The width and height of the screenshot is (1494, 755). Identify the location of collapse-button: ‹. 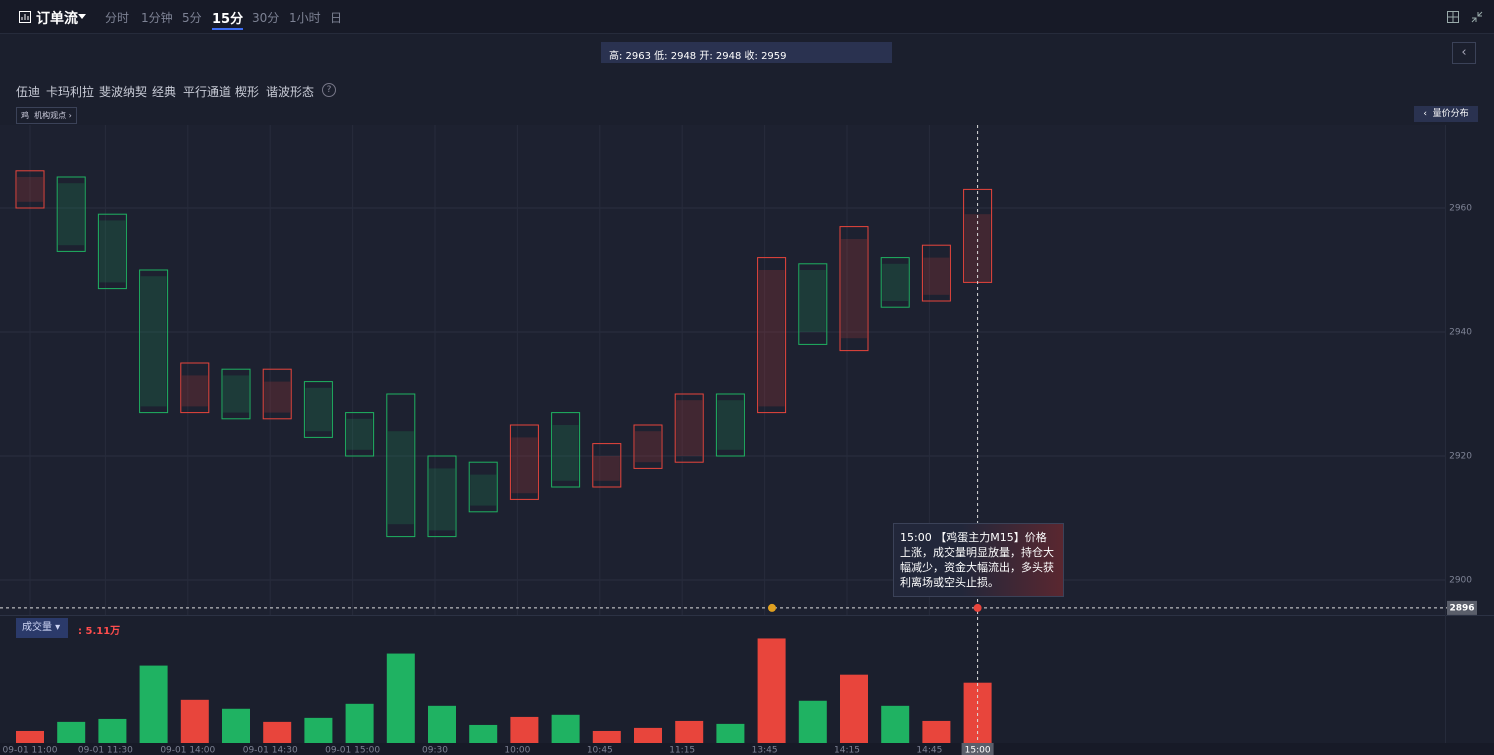
(1464, 53).